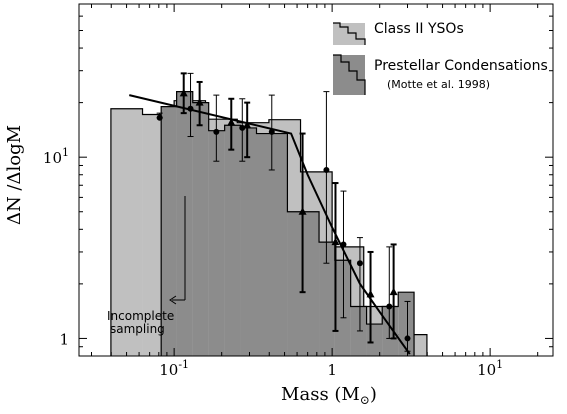  I want to click on y-axis-title: ΔN /ΔlogM, so click(14, 175).